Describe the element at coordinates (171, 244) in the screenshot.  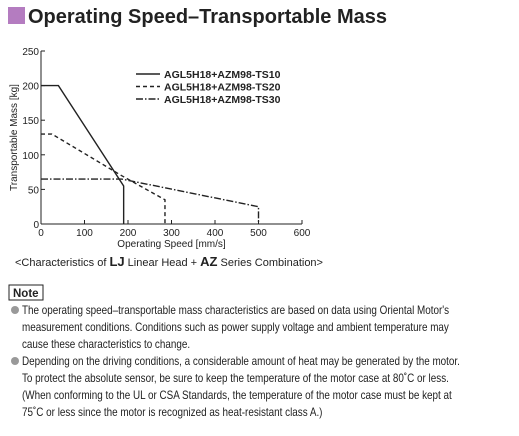
I see `x-axis-label: Operating Speed [mm/s]` at that location.